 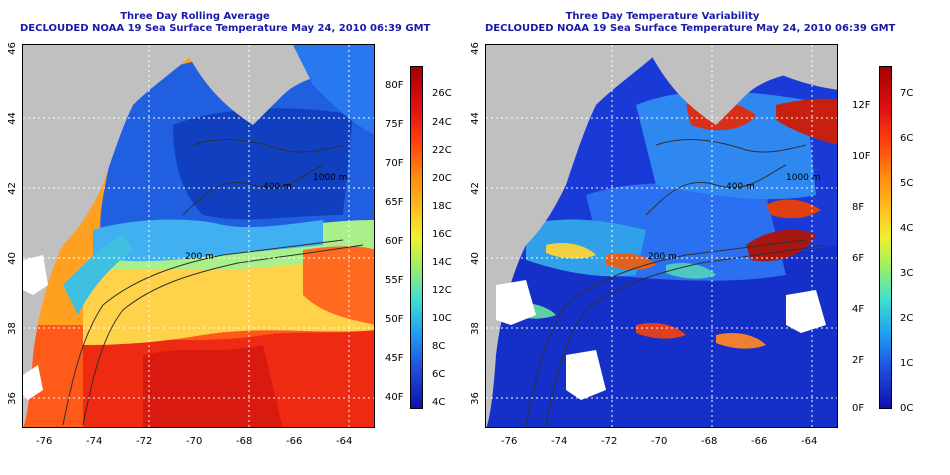 What do you see at coordinates (12, 188) in the screenshot?
I see `y-label-42: 42` at bounding box center [12, 188].